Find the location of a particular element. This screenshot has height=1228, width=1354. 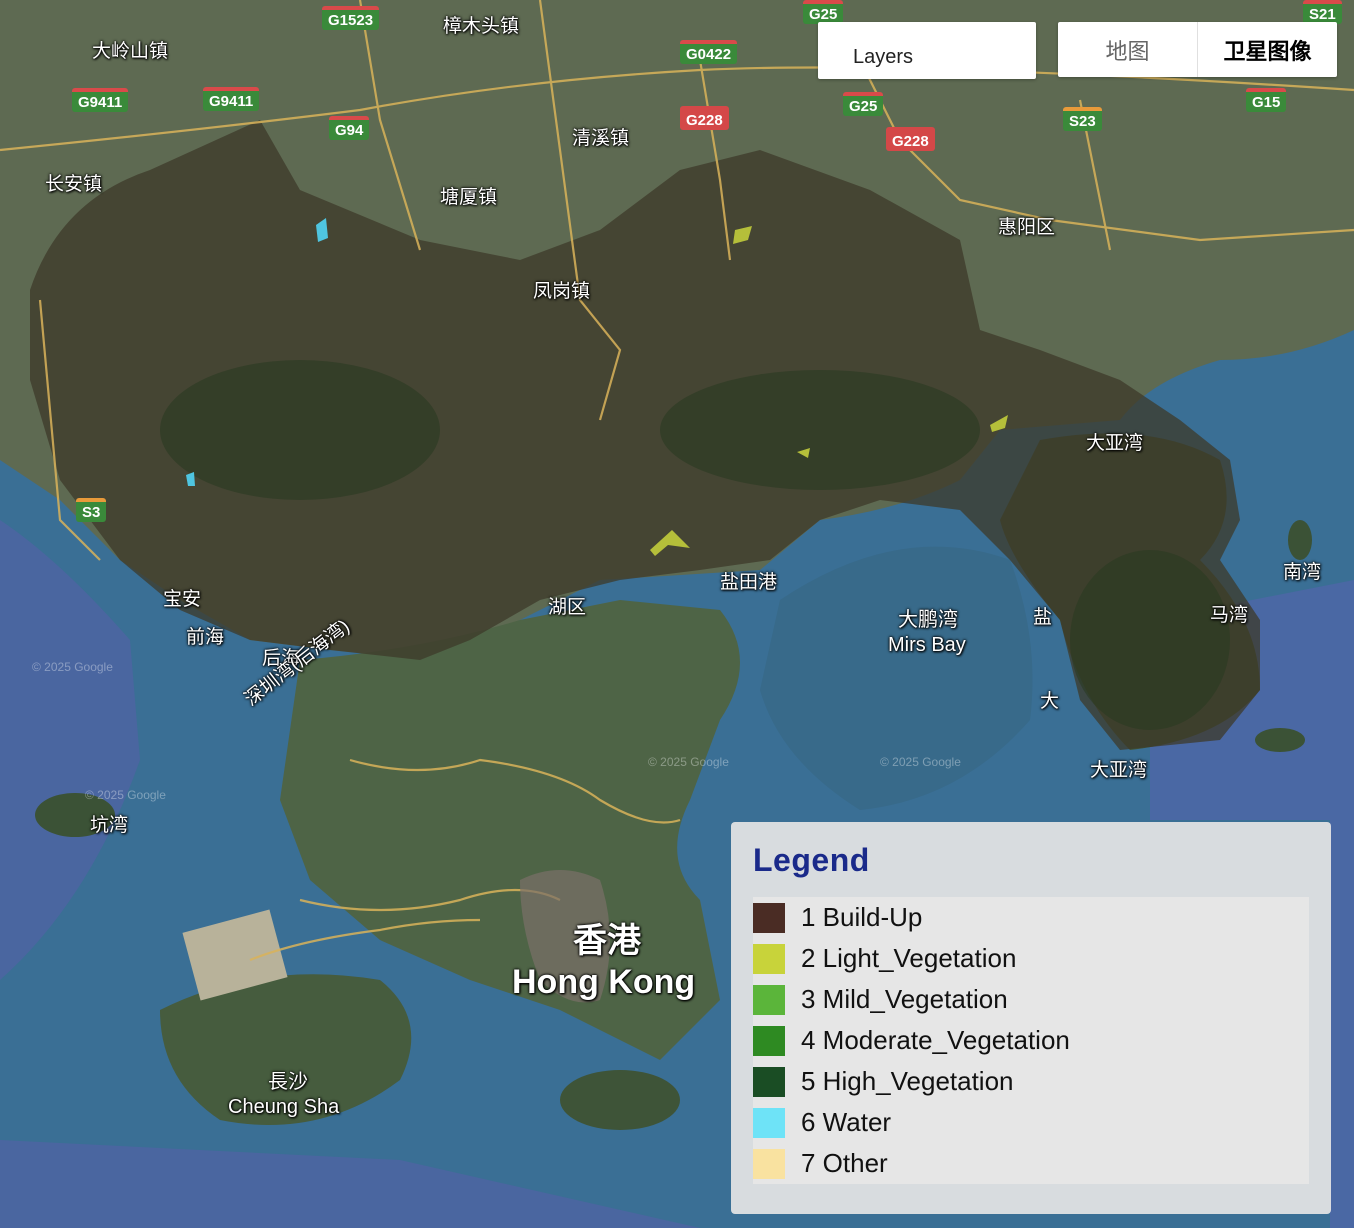

airport is located at coordinates (235, 955).